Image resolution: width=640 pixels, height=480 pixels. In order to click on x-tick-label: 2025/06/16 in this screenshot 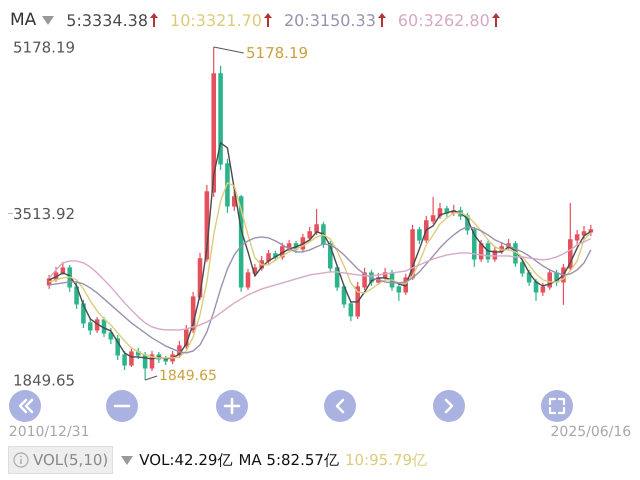, I will do `click(591, 432)`.